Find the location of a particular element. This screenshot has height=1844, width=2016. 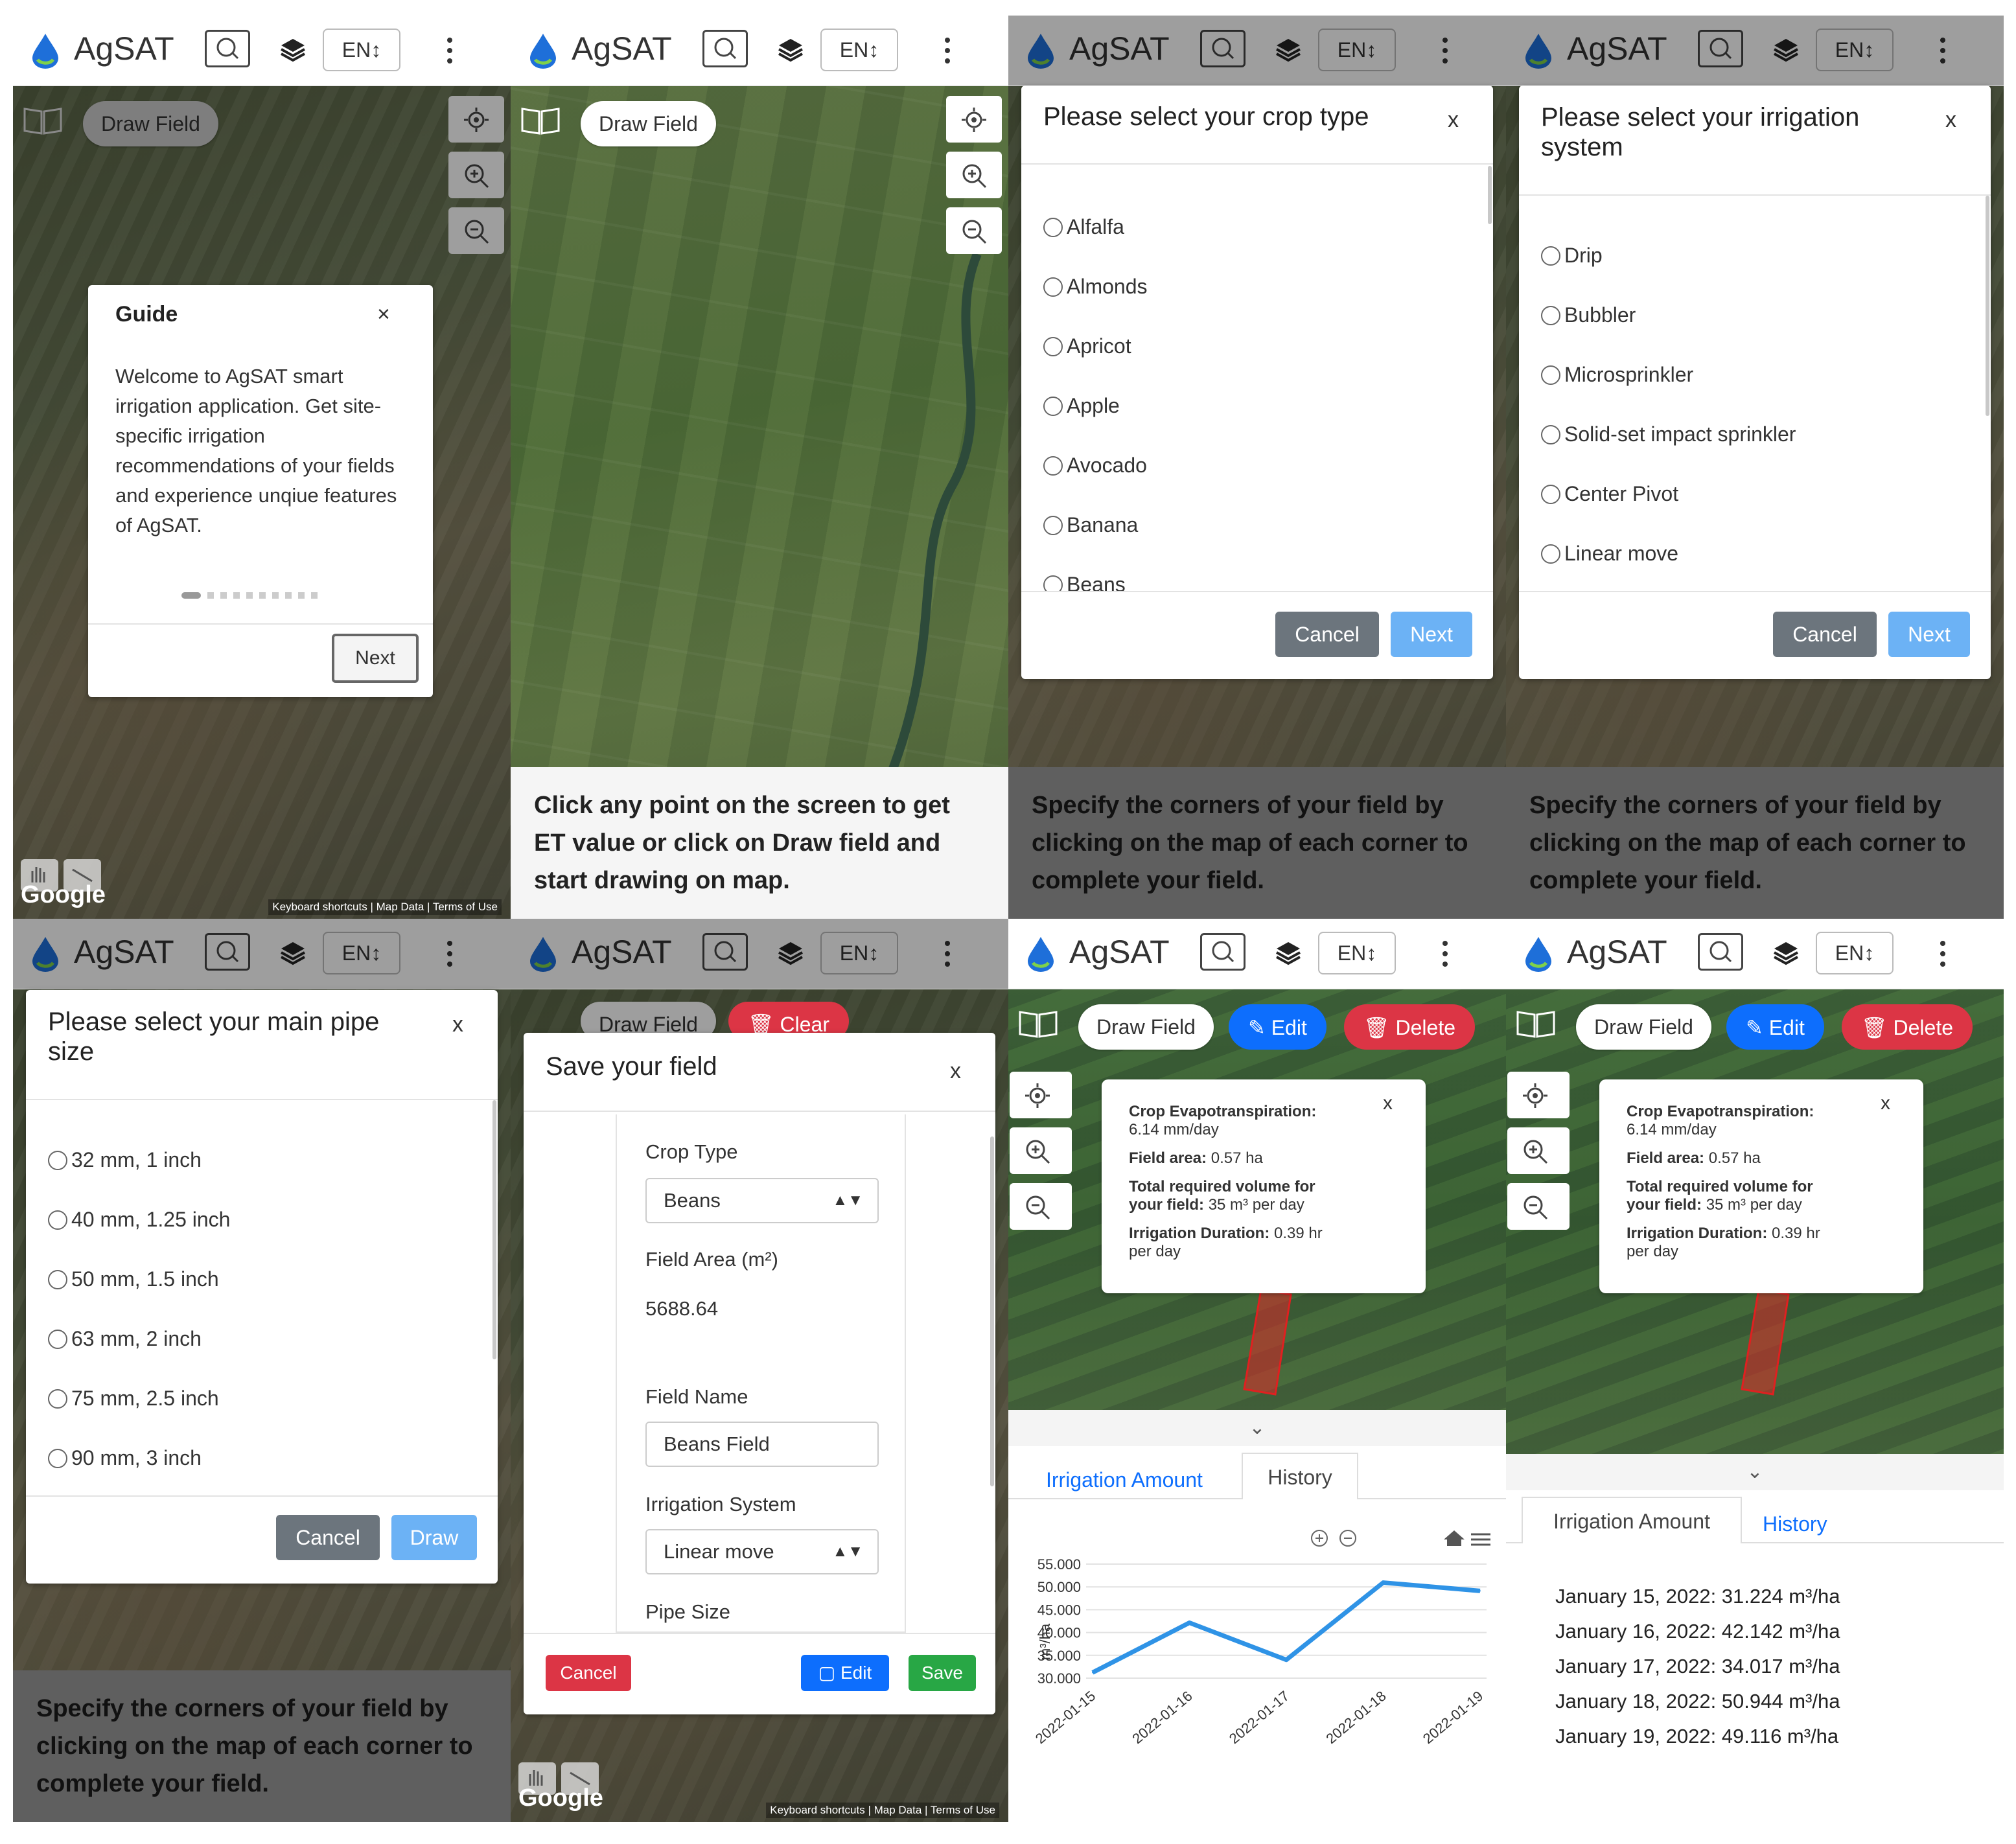

tab-irrigation-amount: Irrigation Amount is located at coordinates (1124, 1480).